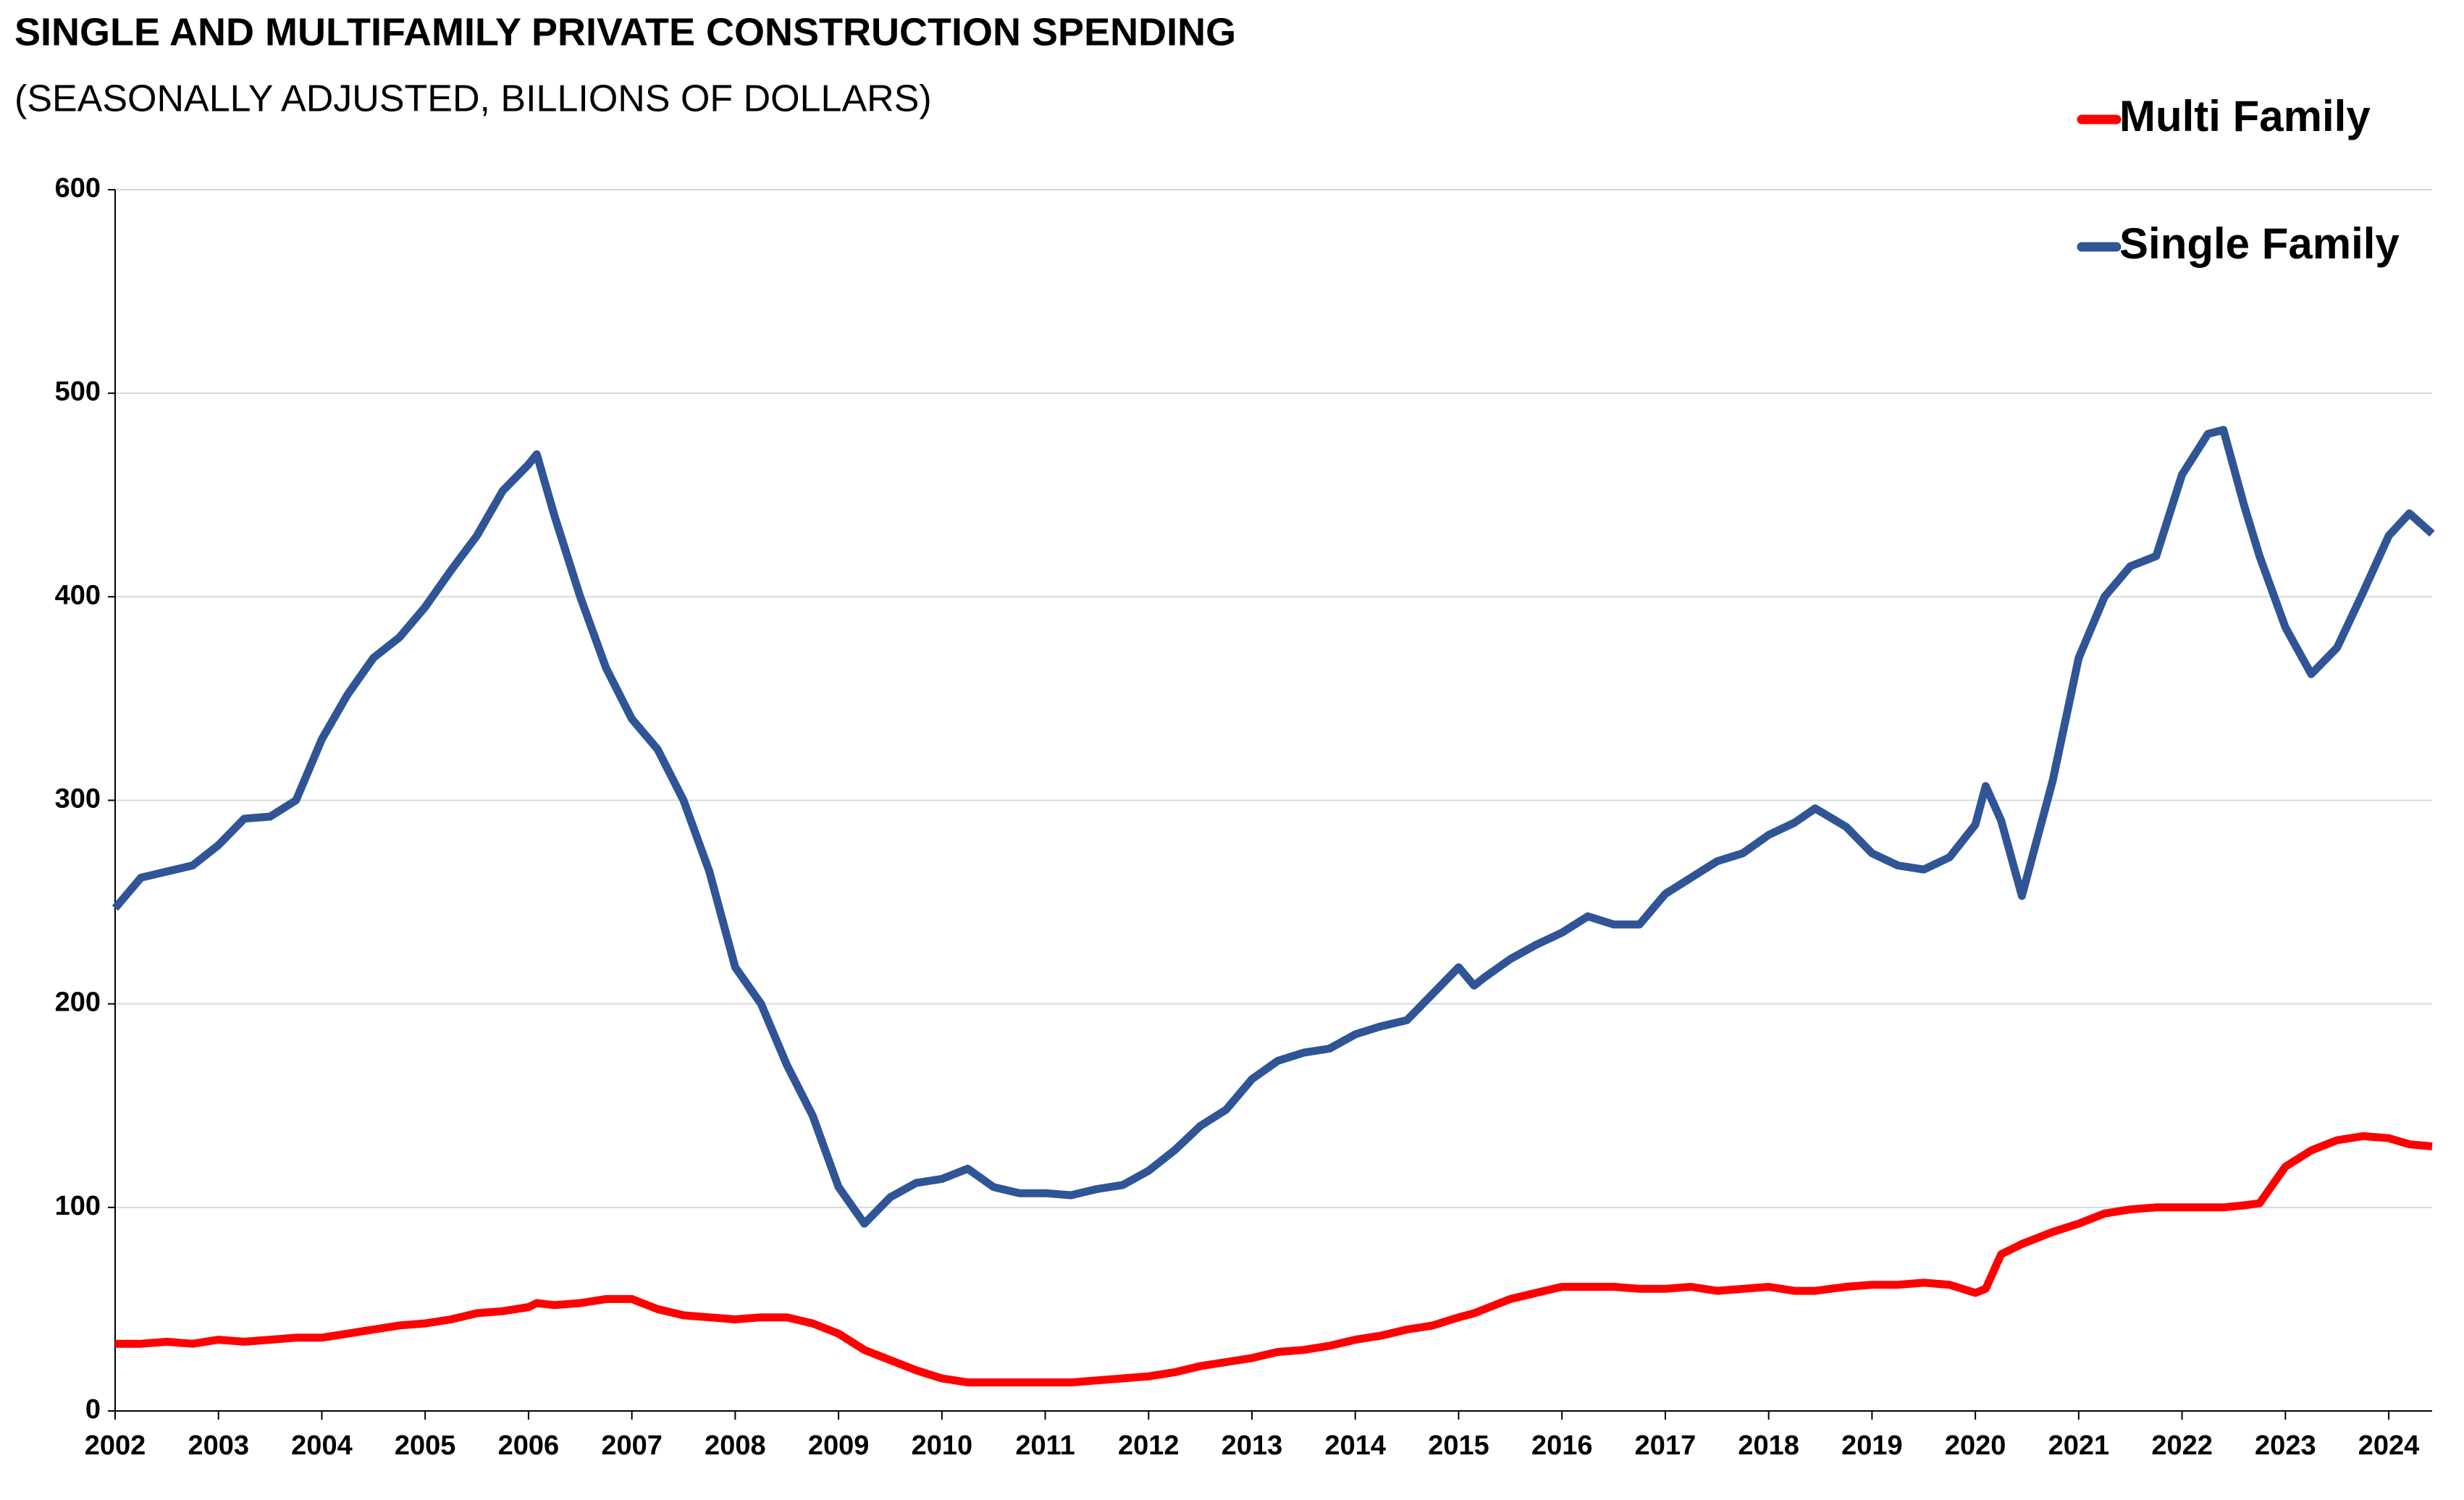  Describe the element at coordinates (322, 1446) in the screenshot. I see `x-tick-label: 2004` at that location.